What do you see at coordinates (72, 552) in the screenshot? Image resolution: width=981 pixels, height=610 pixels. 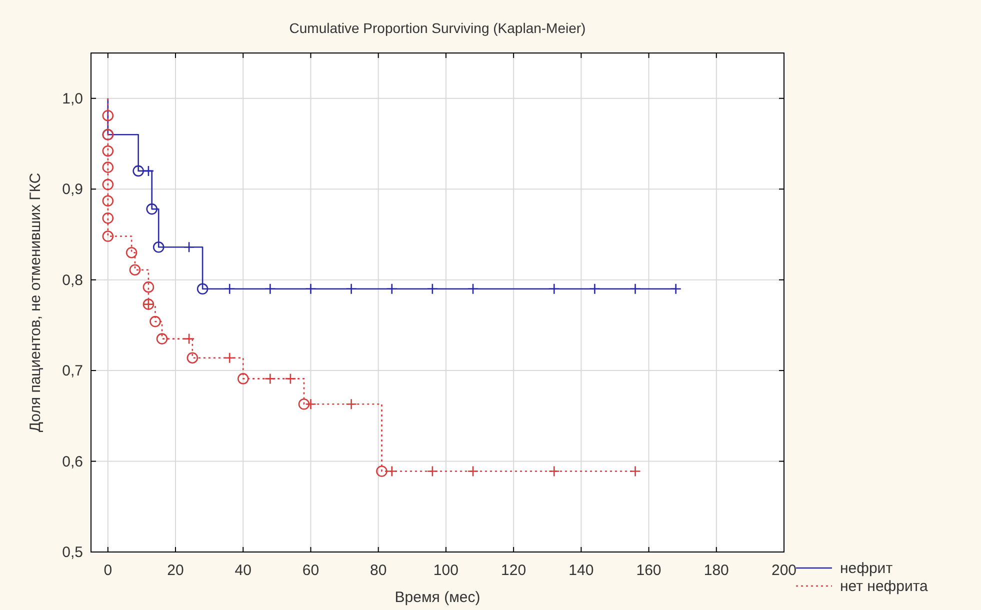 I see `y-tick-label: 0,5` at bounding box center [72, 552].